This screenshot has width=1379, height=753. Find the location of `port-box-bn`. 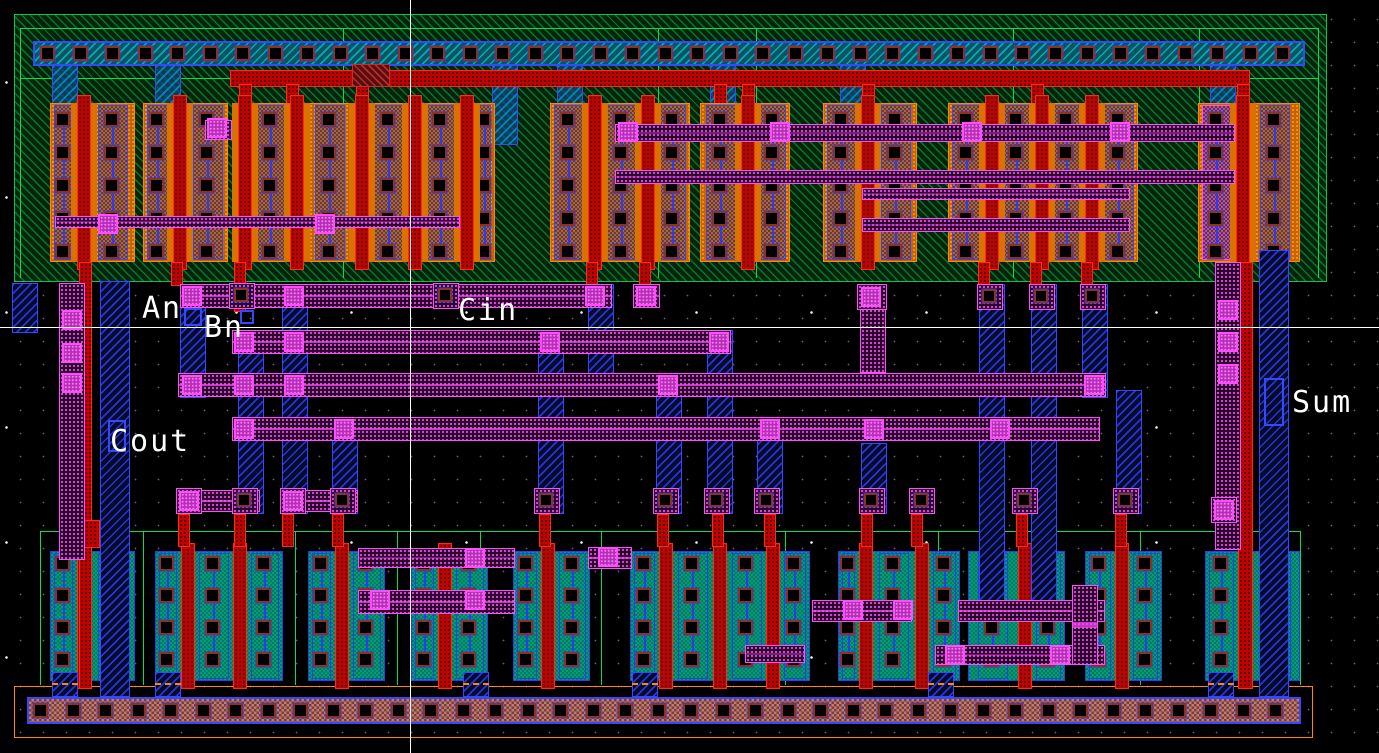

port-box-bn is located at coordinates (247, 317).